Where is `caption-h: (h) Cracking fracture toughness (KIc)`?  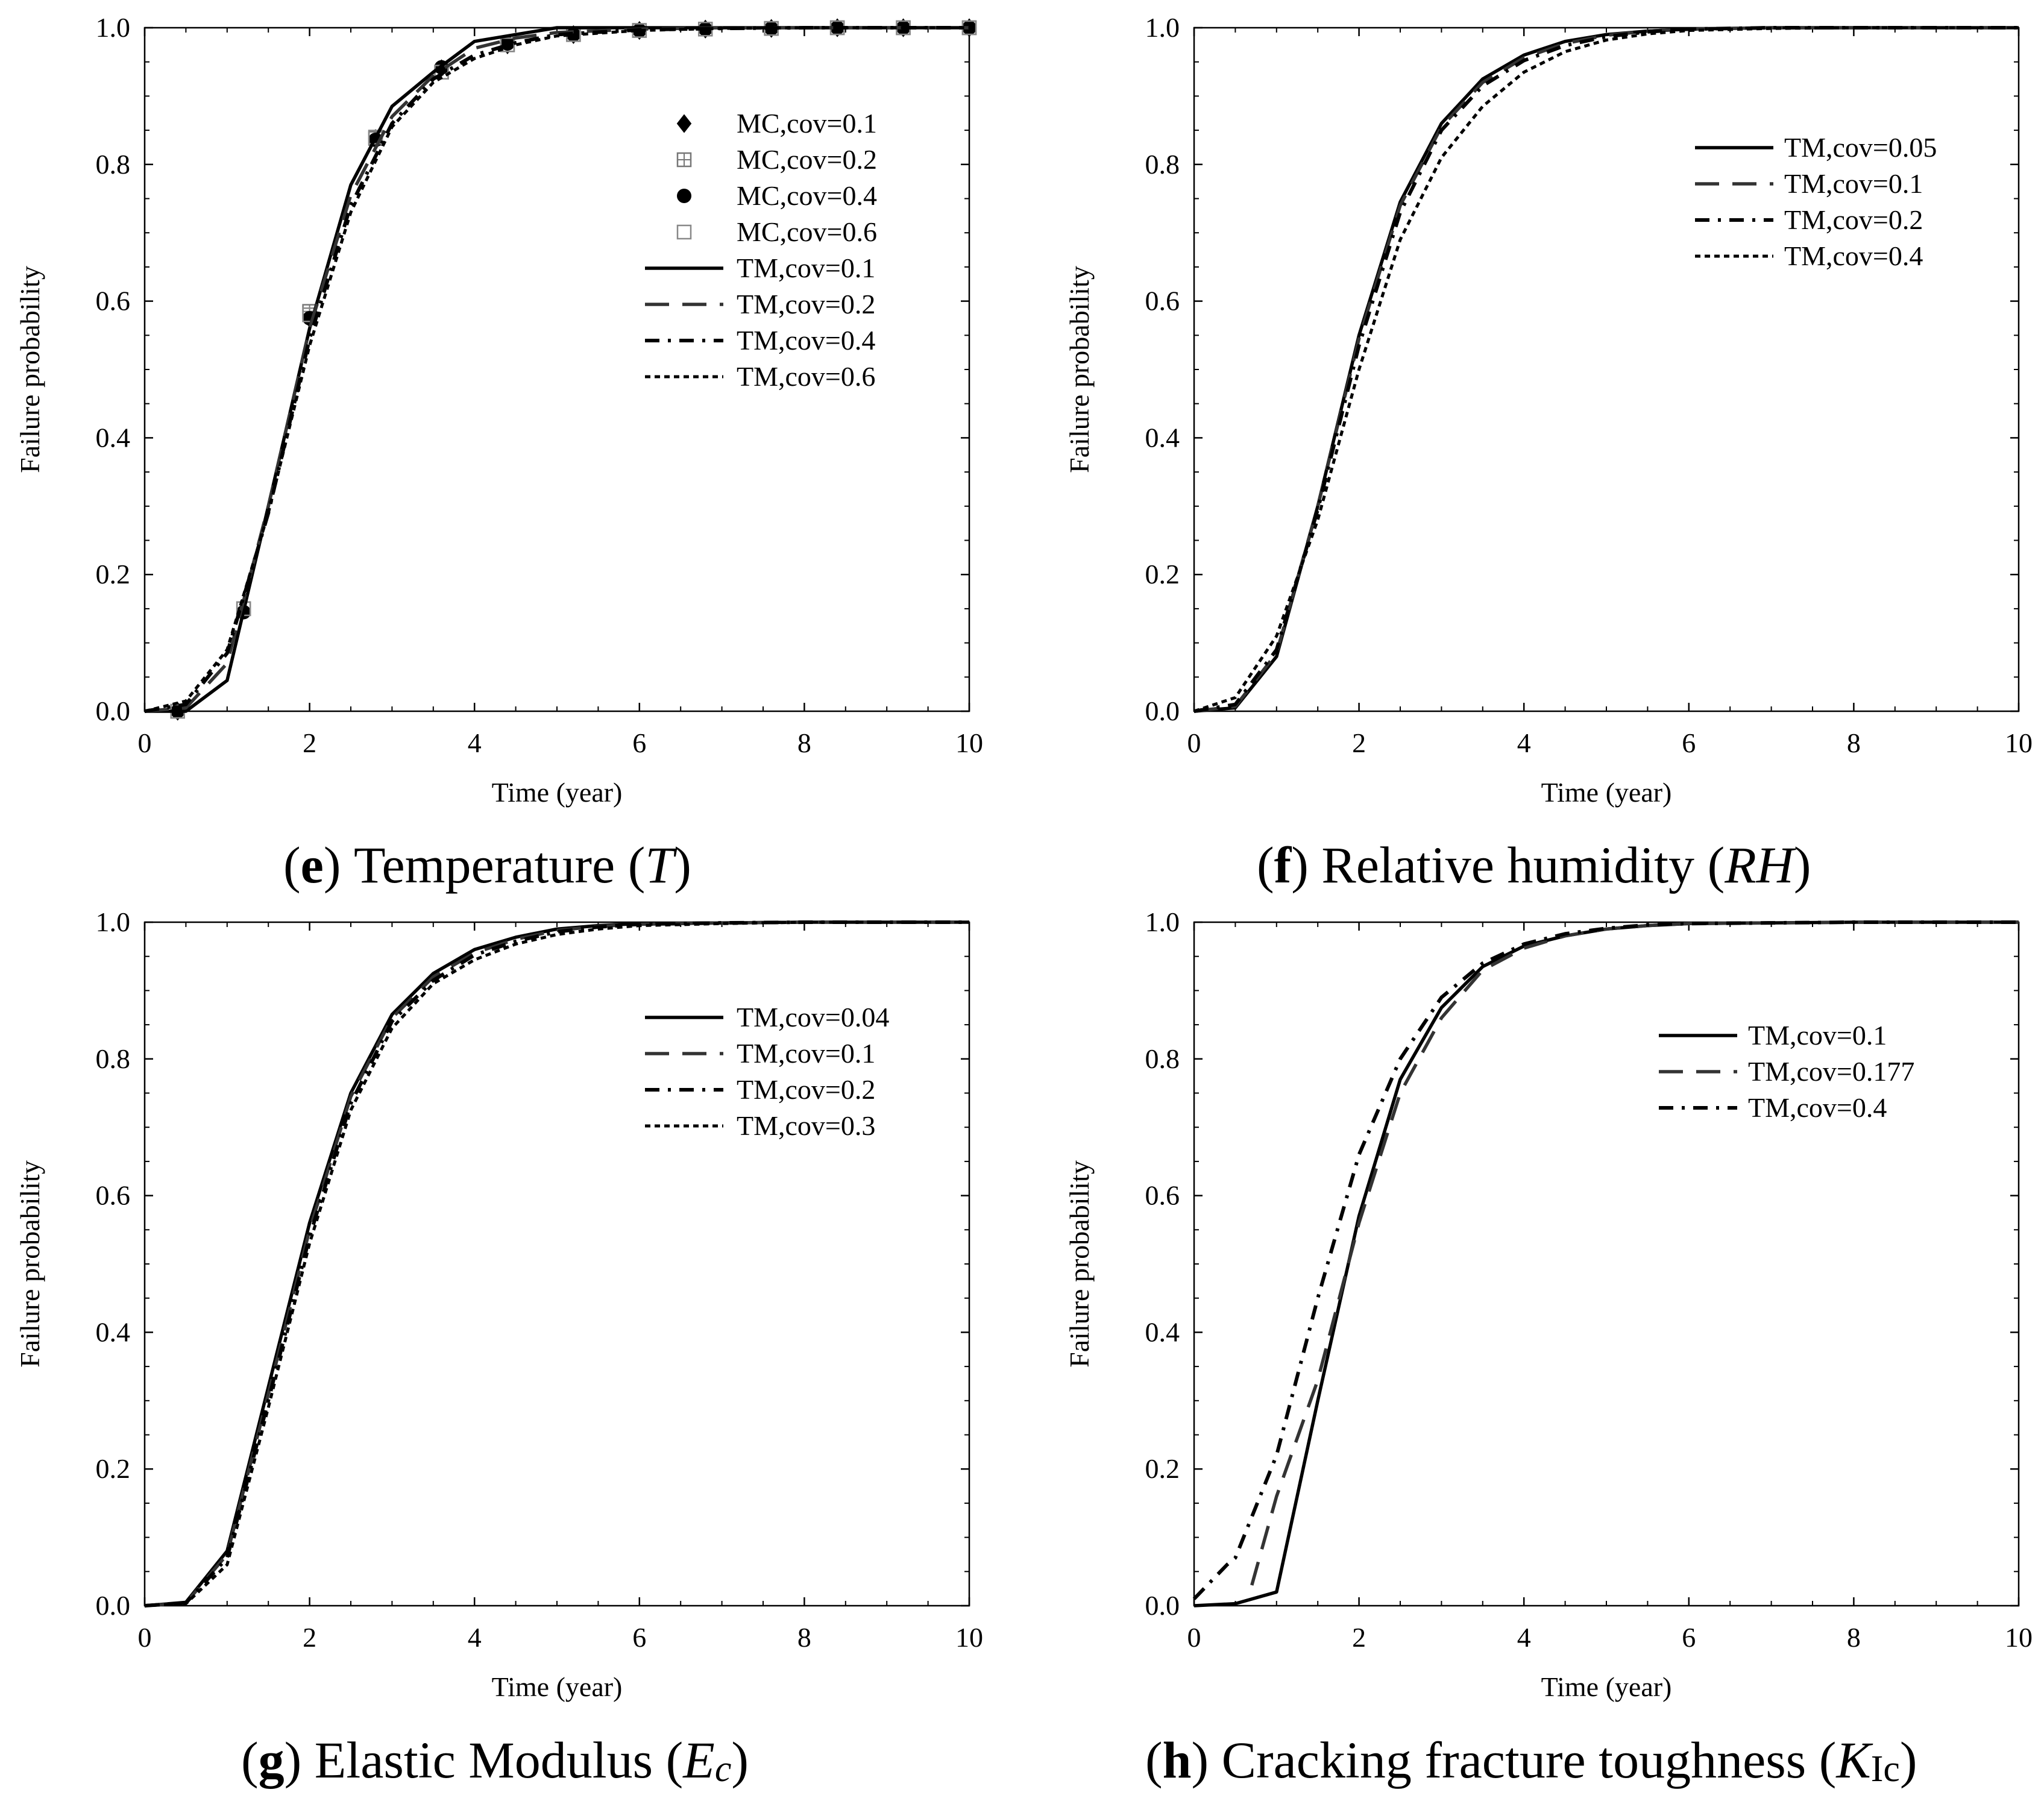
caption-h: (h) Cracking fracture toughness (KIc) is located at coordinates (1531, 1760).